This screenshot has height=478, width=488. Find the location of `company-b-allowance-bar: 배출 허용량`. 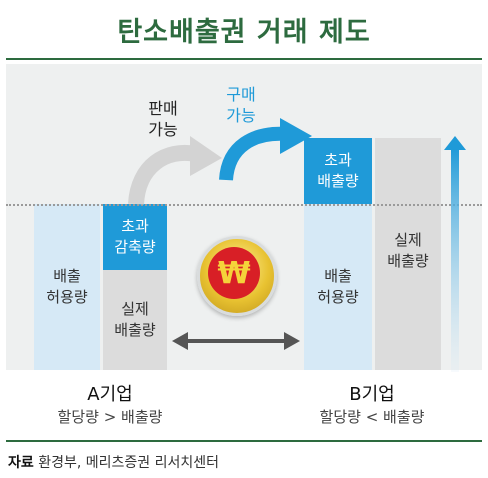

company-b-allowance-bar: 배출 허용량 is located at coordinates (338, 287).